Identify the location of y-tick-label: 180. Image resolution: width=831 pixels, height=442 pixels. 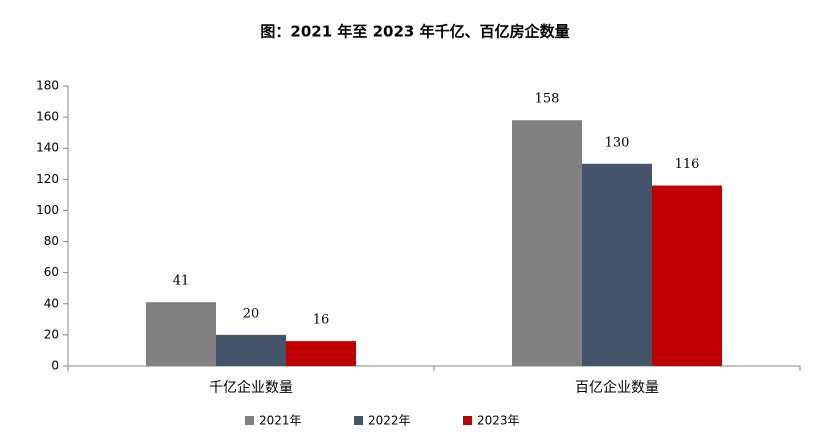
(47, 86).